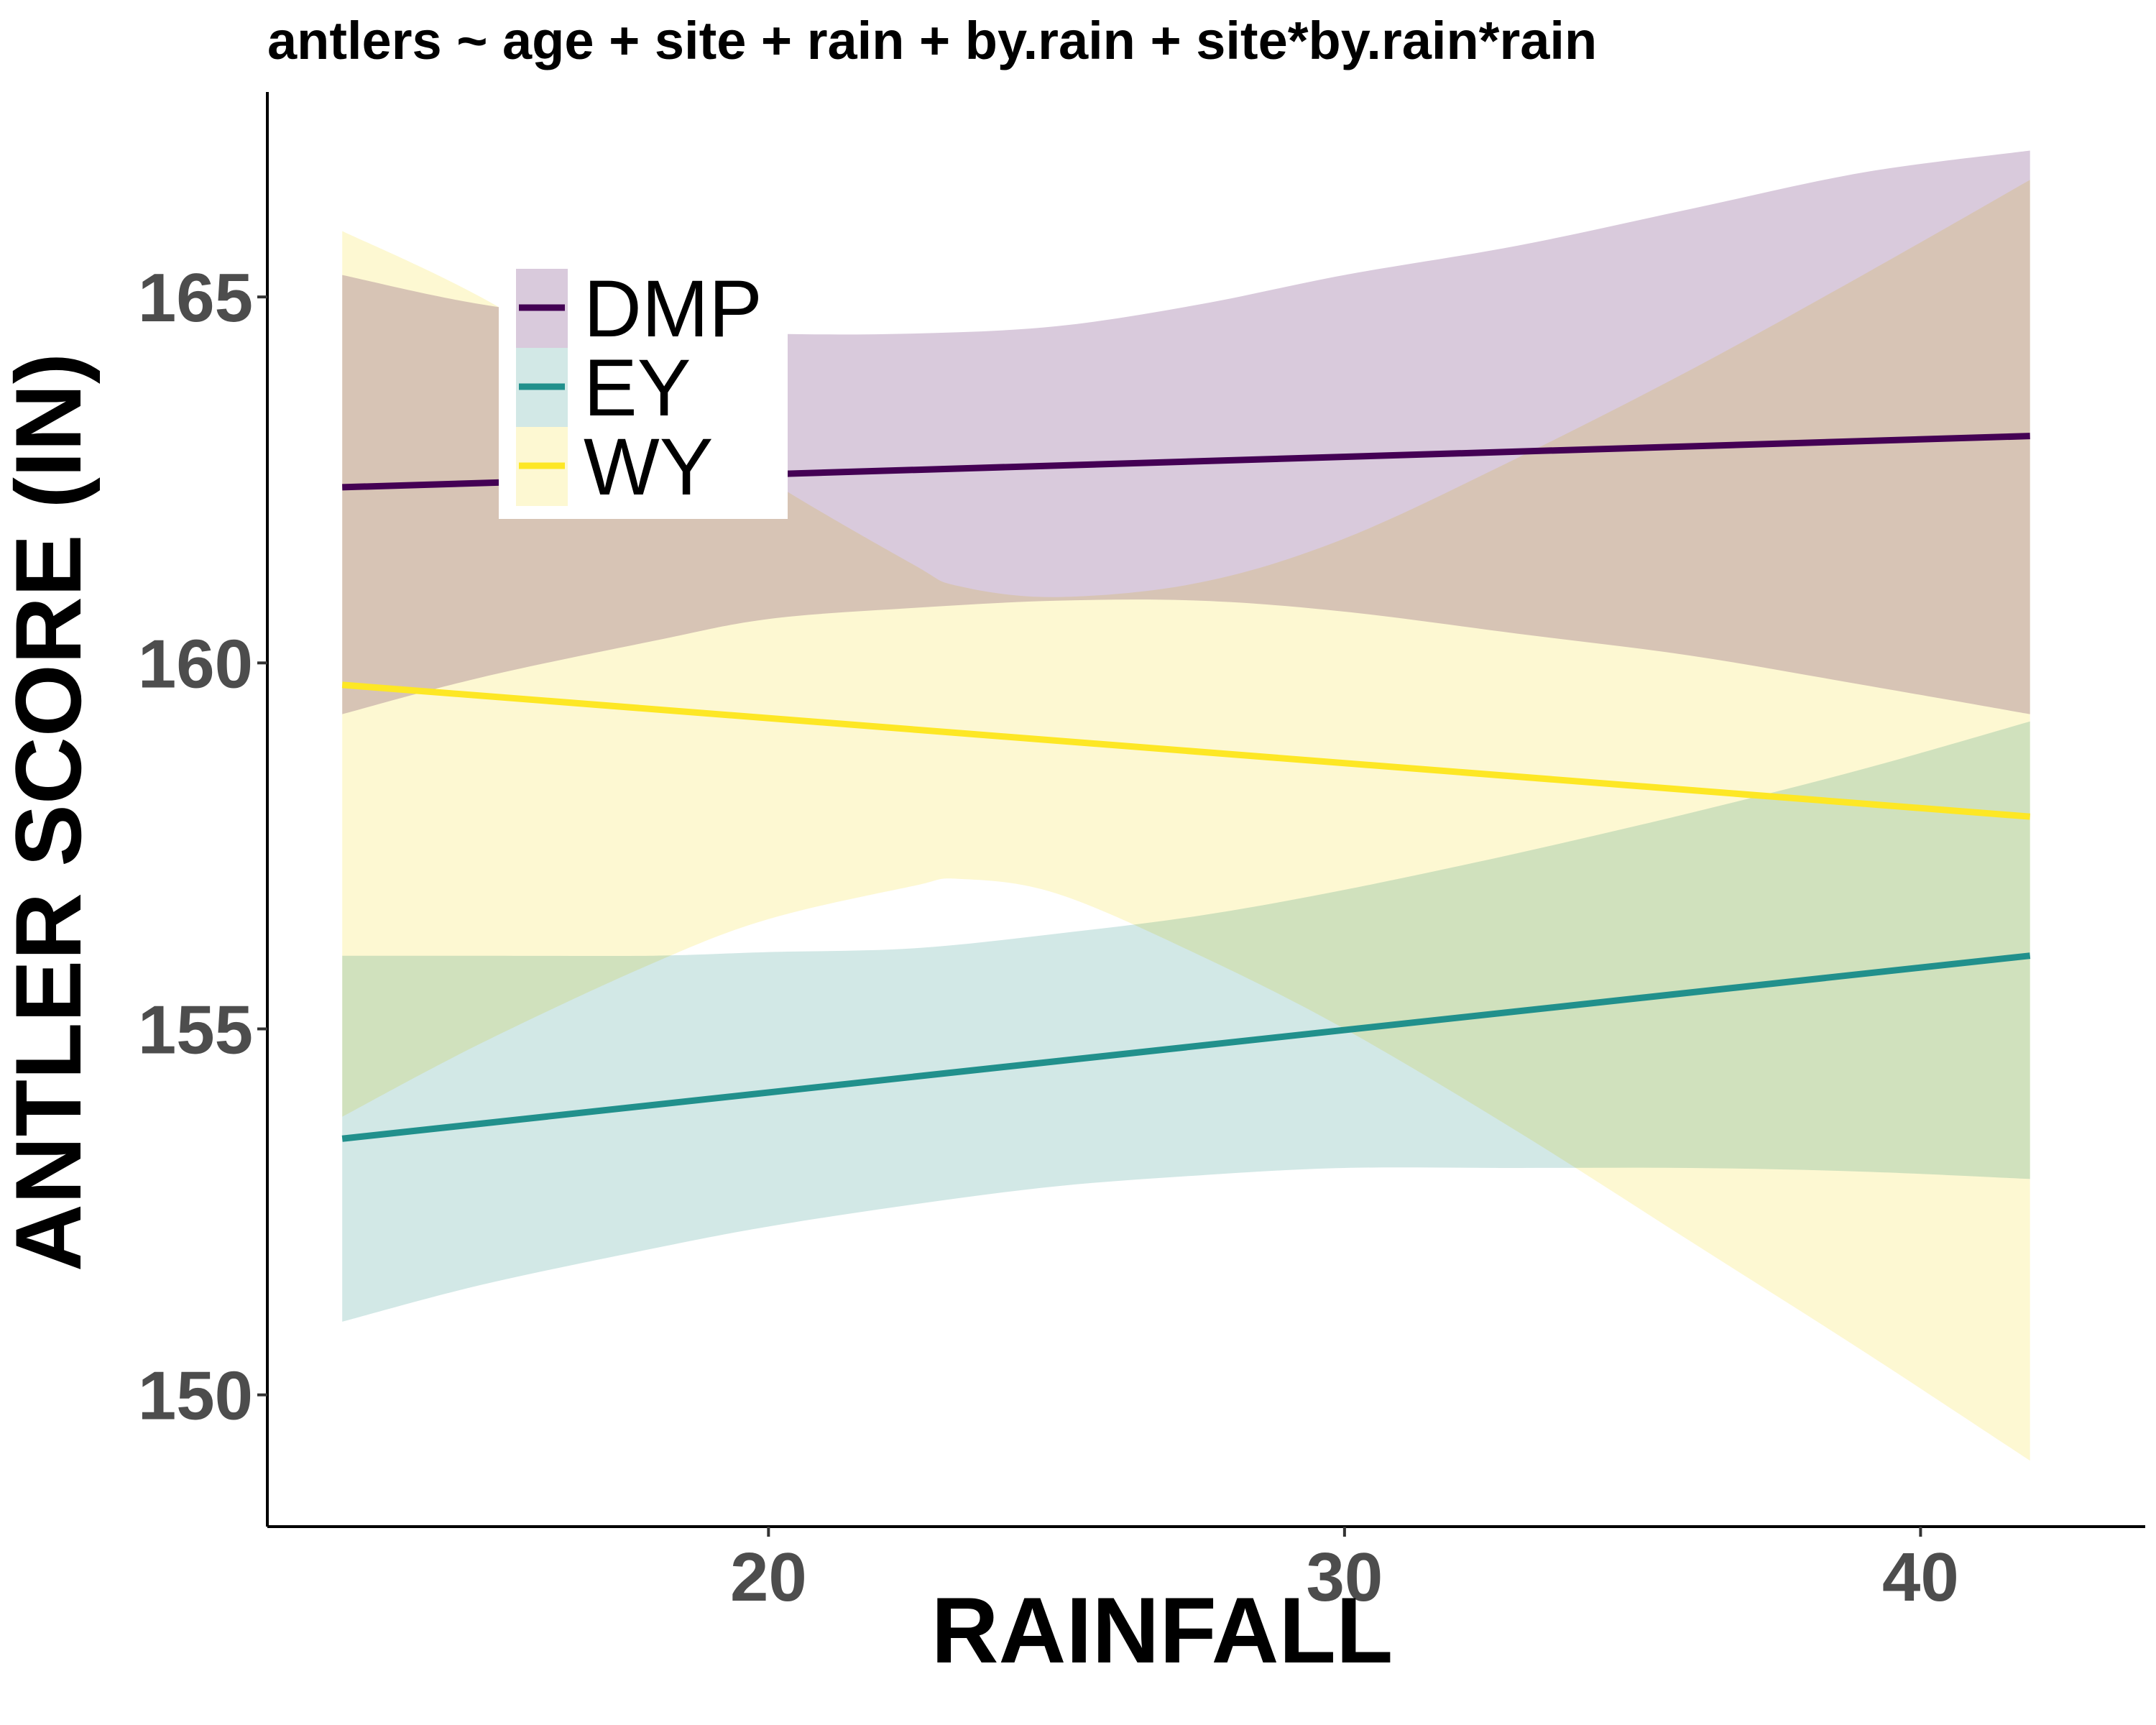  What do you see at coordinates (768, 1577) in the screenshot?
I see `x-tick-label: 20` at bounding box center [768, 1577].